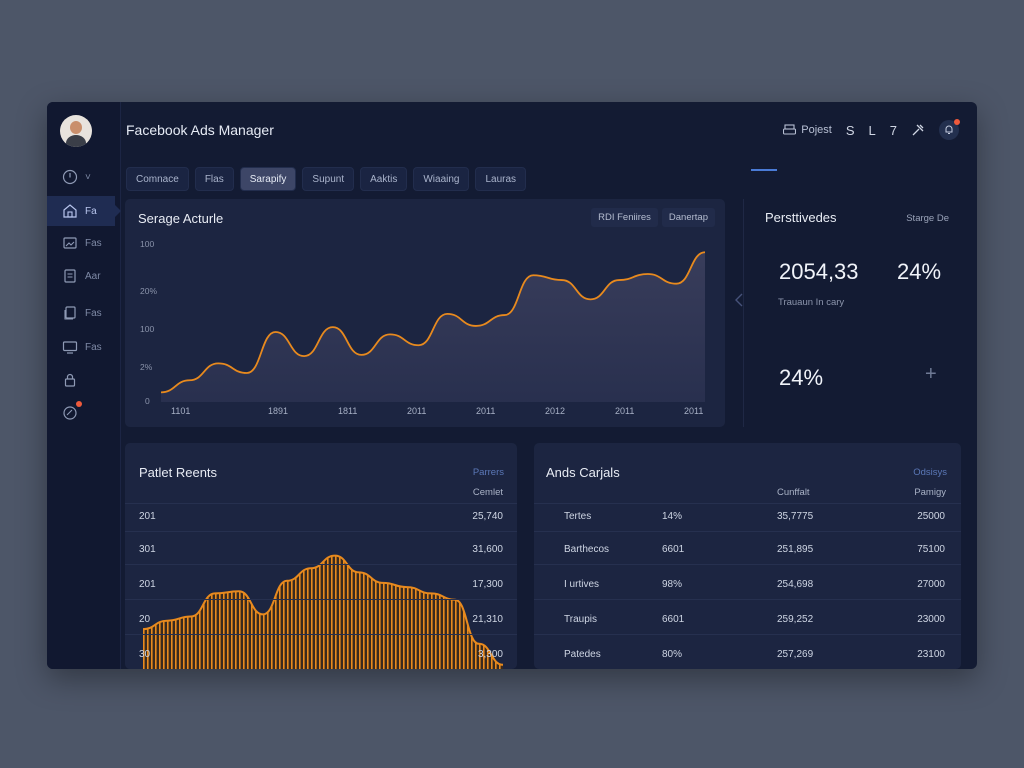  What do you see at coordinates (200, 130) in the screenshot?
I see `app-title: Facebook Ads Manager` at bounding box center [200, 130].